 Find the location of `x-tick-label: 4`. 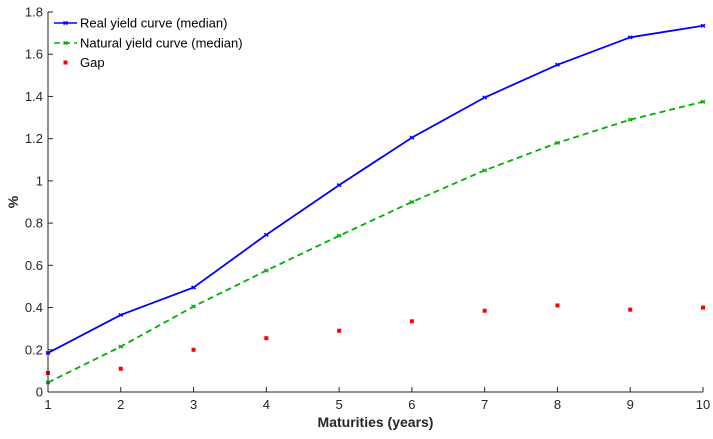

x-tick-label: 4 is located at coordinates (266, 404).